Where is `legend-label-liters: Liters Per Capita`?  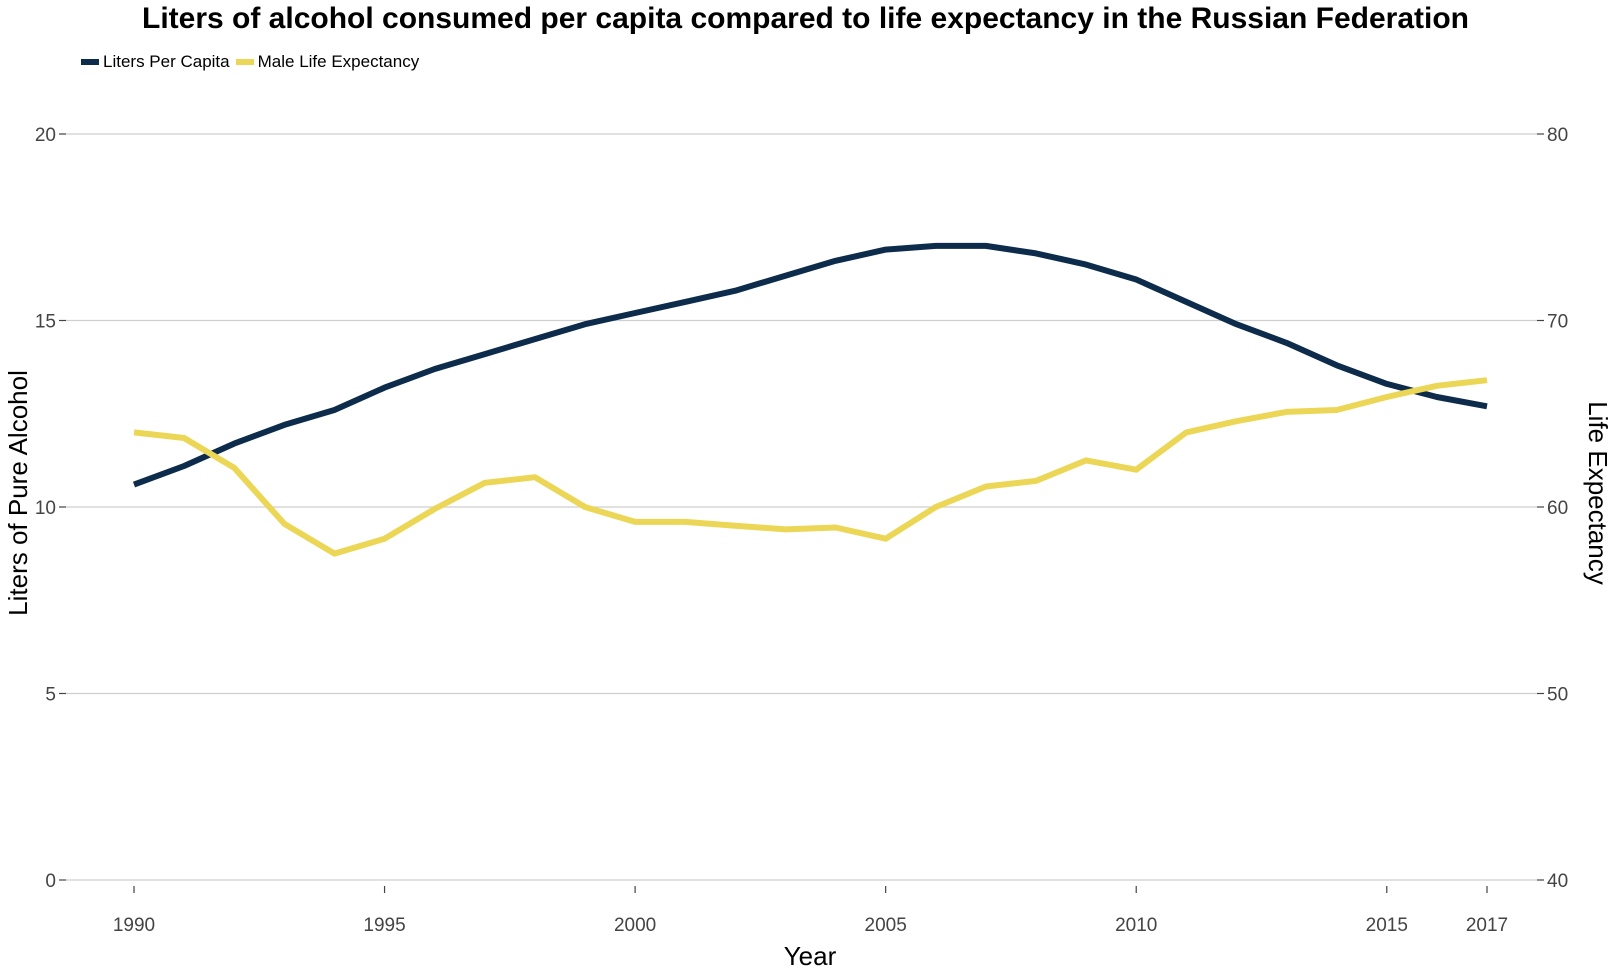 legend-label-liters: Liters Per Capita is located at coordinates (166, 61).